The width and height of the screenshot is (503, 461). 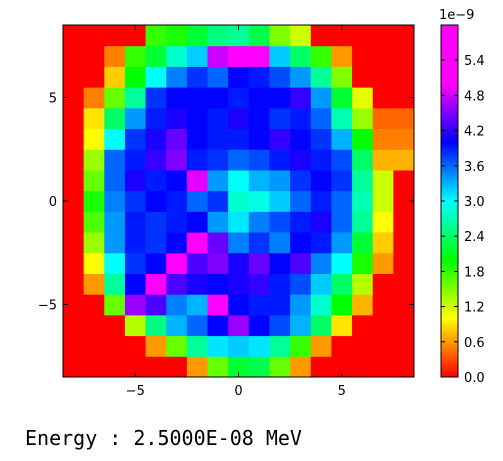 What do you see at coordinates (238, 391) in the screenshot?
I see `x-tick-label: 0` at bounding box center [238, 391].